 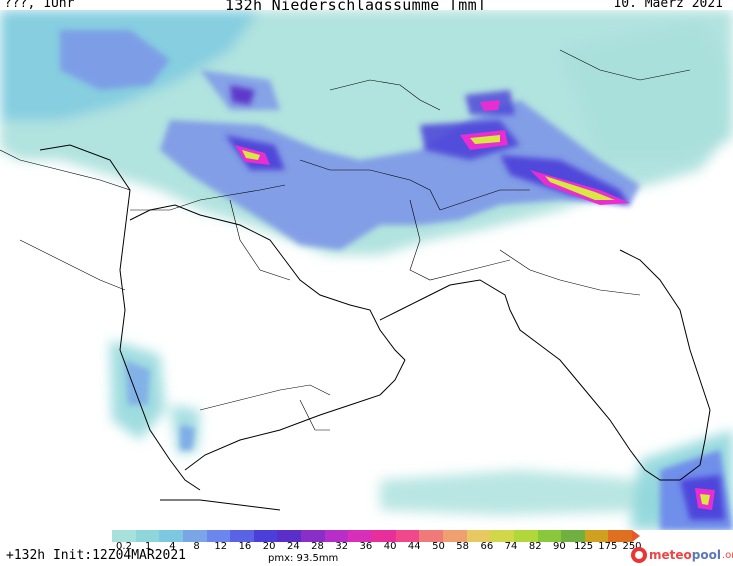 What do you see at coordinates (535, 546) in the screenshot?
I see `legend-tick-label: 82` at bounding box center [535, 546].